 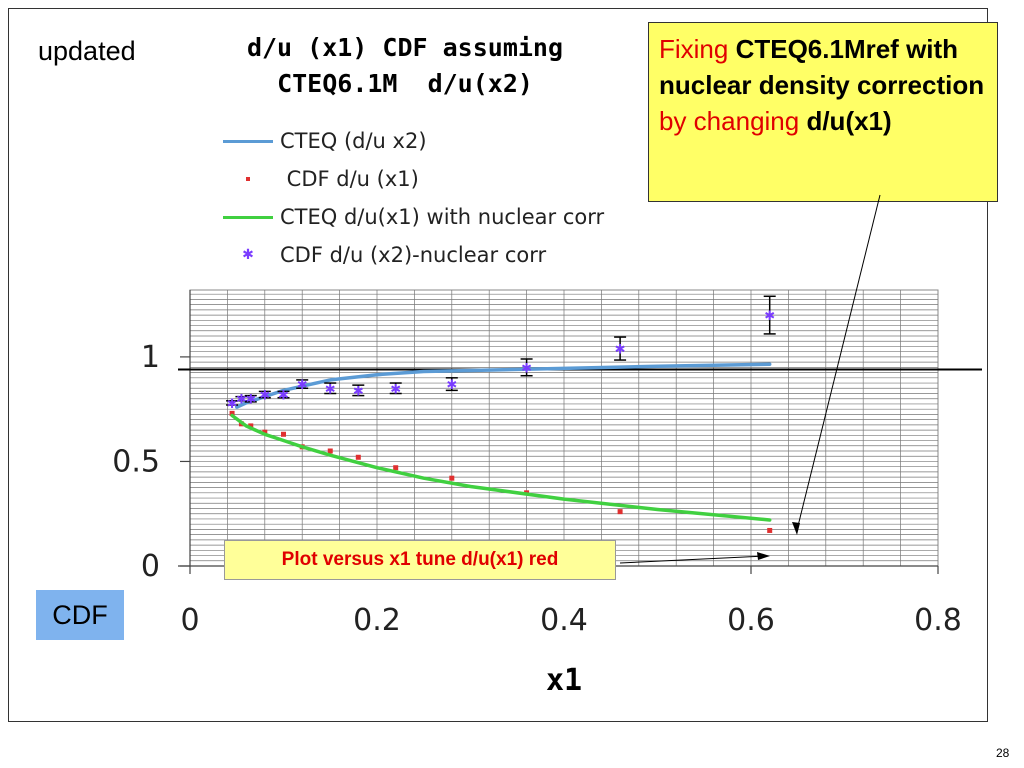 I want to click on chart-title-line1: d/u (x1) CDF assuming, so click(x=405, y=47).